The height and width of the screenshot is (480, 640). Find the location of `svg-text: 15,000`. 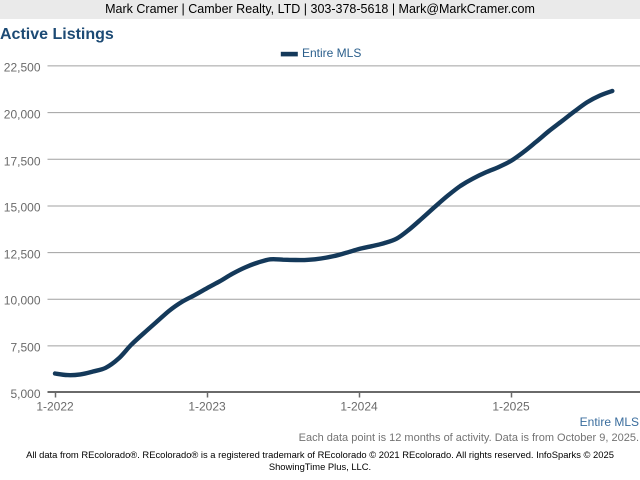

svg-text: 15,000 is located at coordinates (22, 208).